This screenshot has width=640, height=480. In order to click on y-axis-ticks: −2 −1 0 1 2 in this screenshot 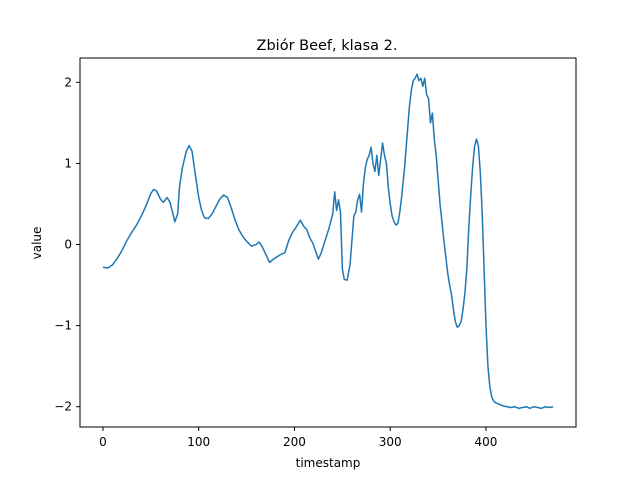, I will do `click(67, 244)`.